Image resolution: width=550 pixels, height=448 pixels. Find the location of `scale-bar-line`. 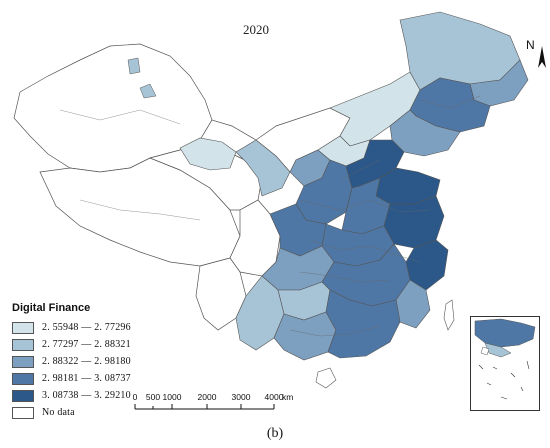

scale-bar-line is located at coordinates (204, 407).